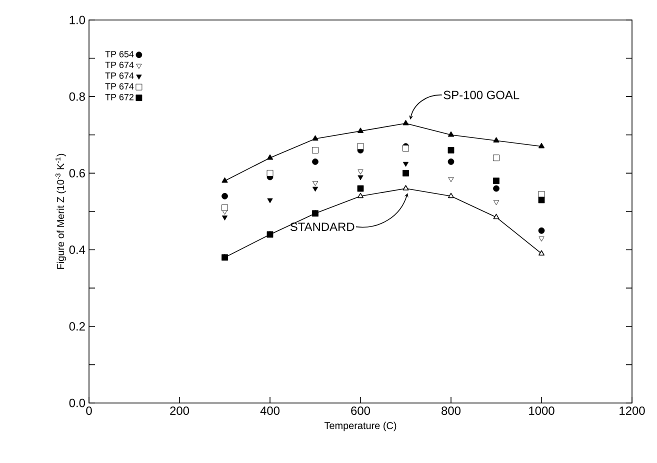 The image size is (657, 463). Describe the element at coordinates (77, 96) in the screenshot. I see `y-tick-label: 0.8` at that location.